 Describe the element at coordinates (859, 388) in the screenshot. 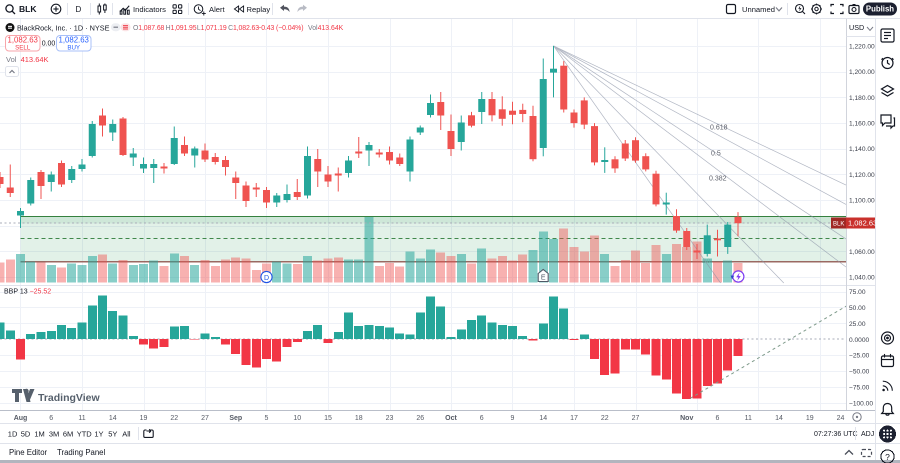

I see `svg-text: −75.00` at that location.